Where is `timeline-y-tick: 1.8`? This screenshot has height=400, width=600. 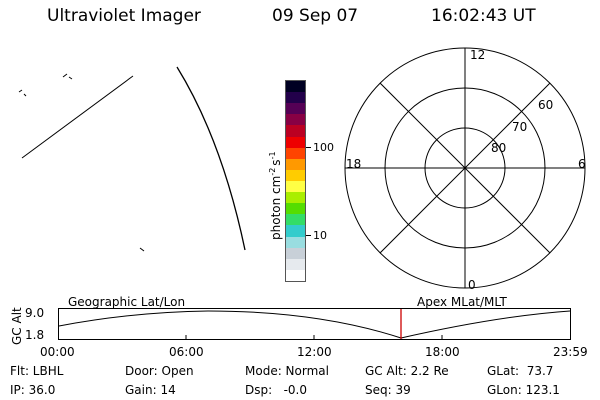 timeline-y-tick: 1.8 is located at coordinates (35, 335).